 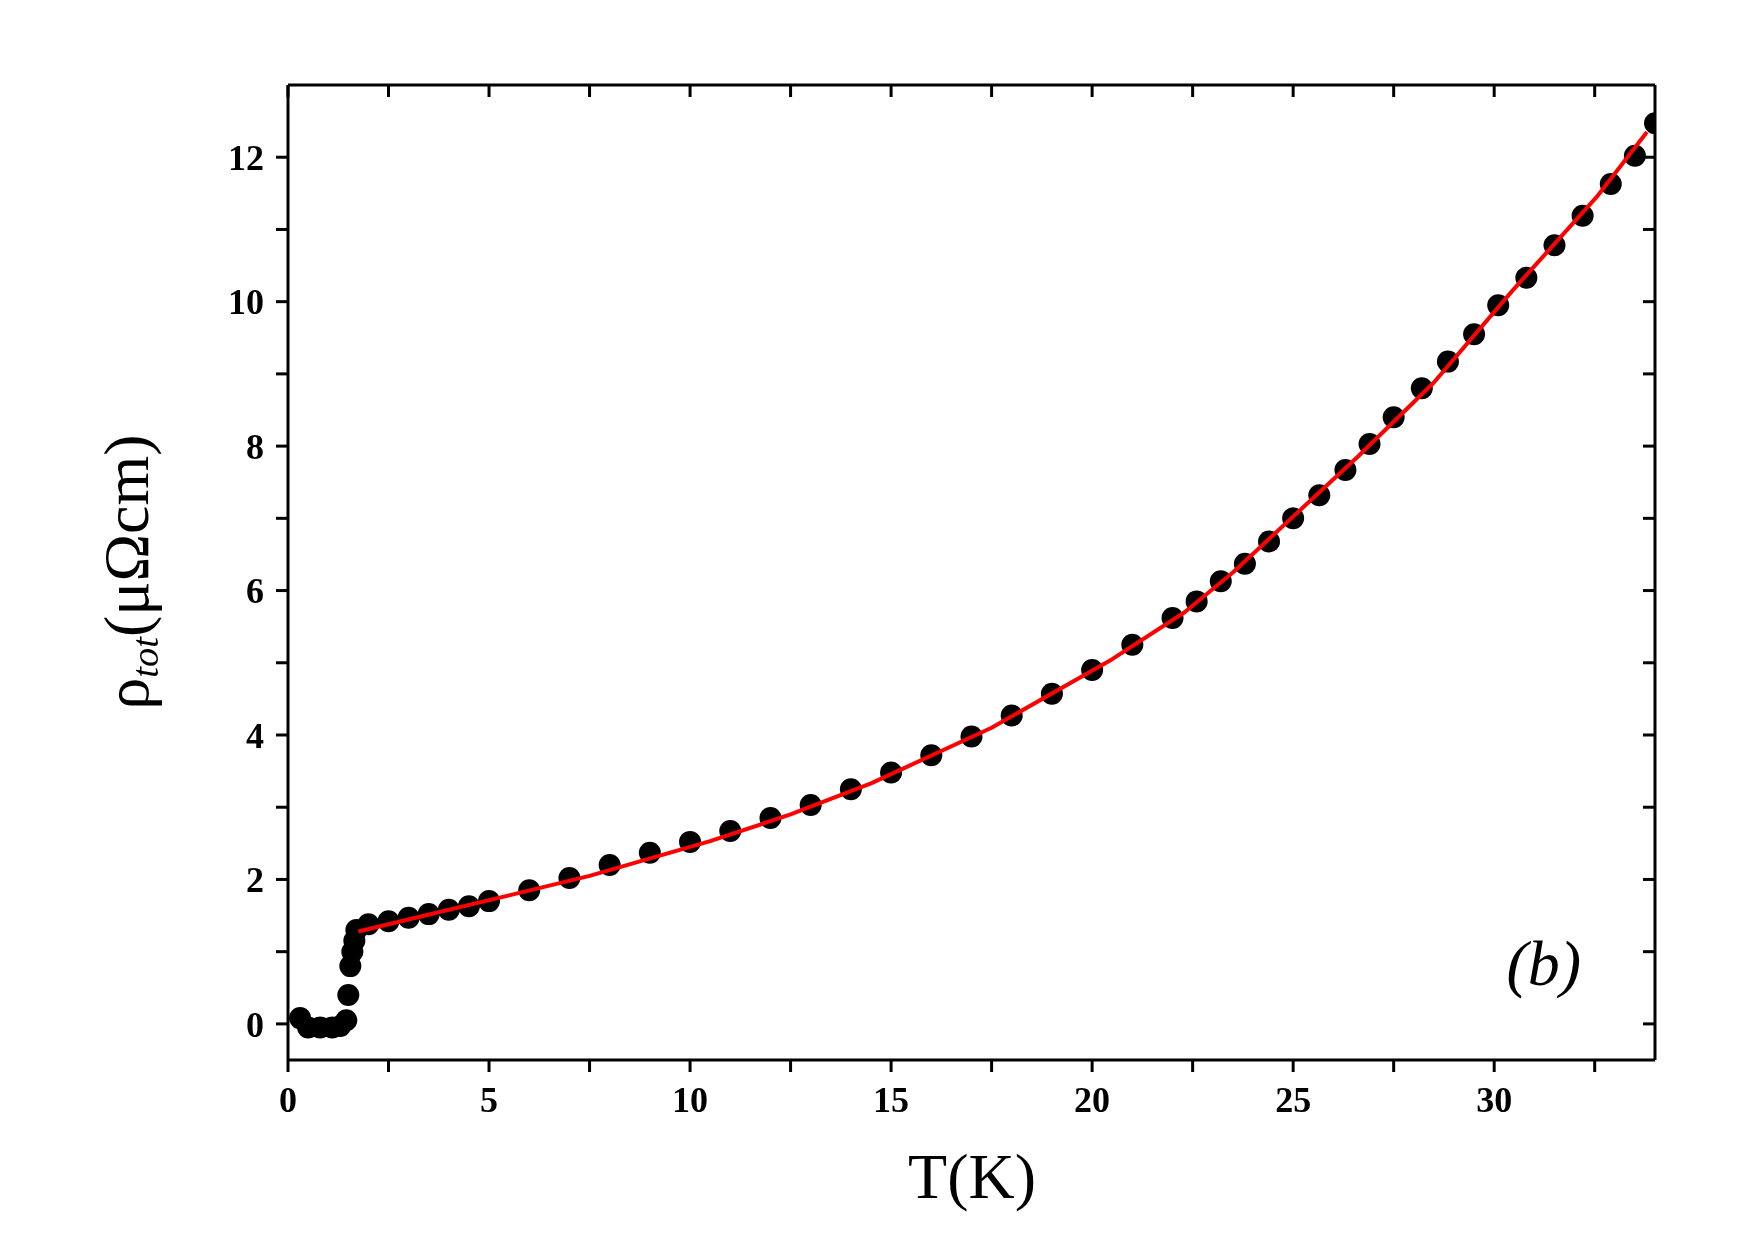 What do you see at coordinates (255, 880) in the screenshot?
I see `y-tick-label: 2` at bounding box center [255, 880].